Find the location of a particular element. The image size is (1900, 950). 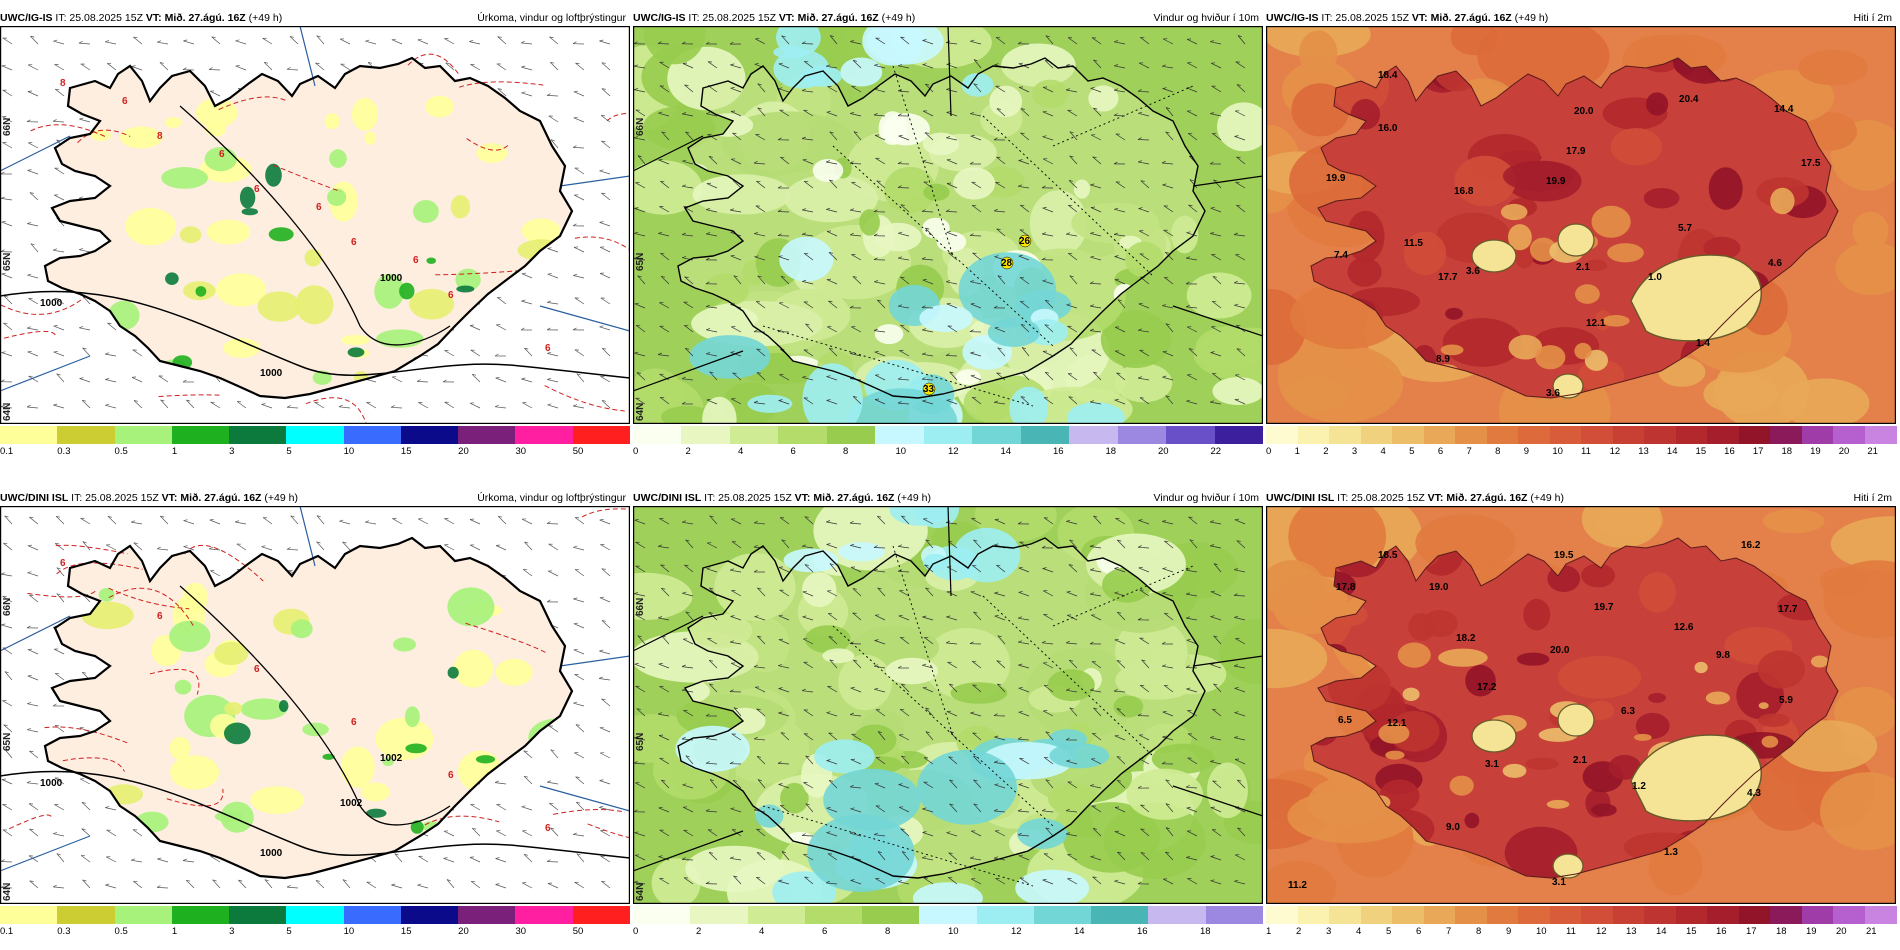

model-name: UWC/DINI ISL is located at coordinates (667, 498).